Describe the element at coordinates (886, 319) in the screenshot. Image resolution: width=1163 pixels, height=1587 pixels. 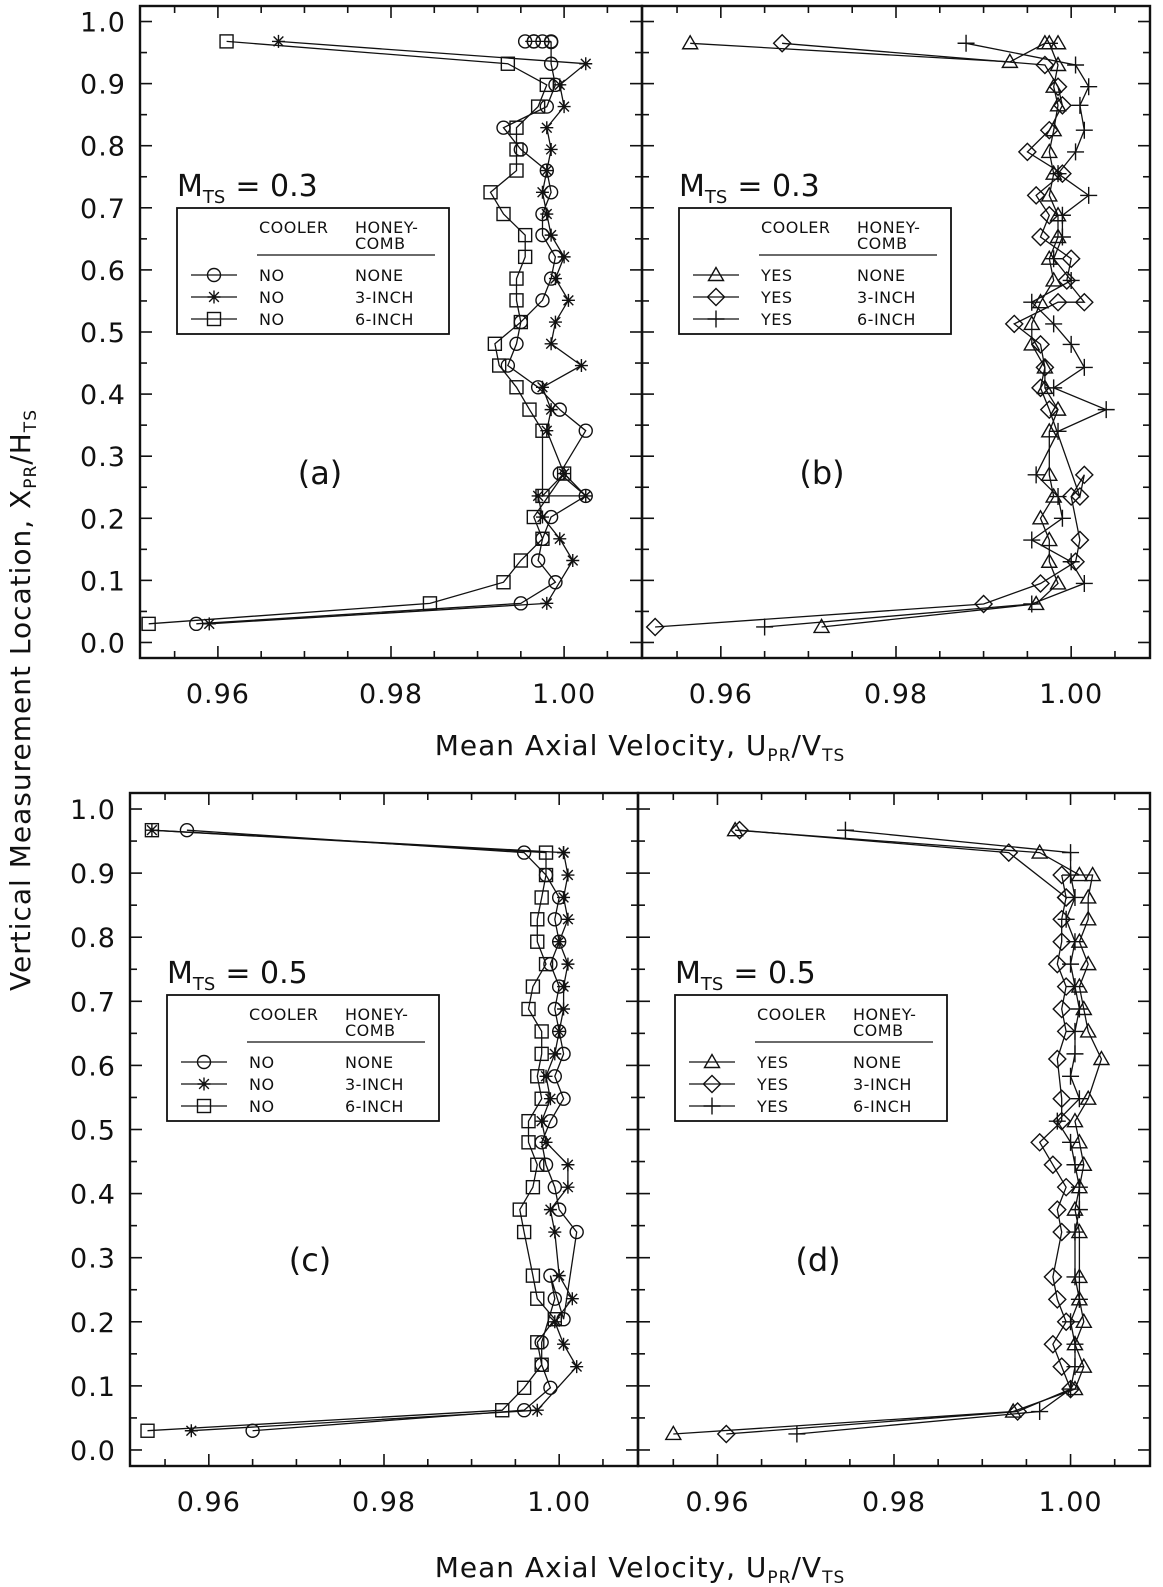
I see `legend-honeycomb-plus: 6-INCH` at that location.